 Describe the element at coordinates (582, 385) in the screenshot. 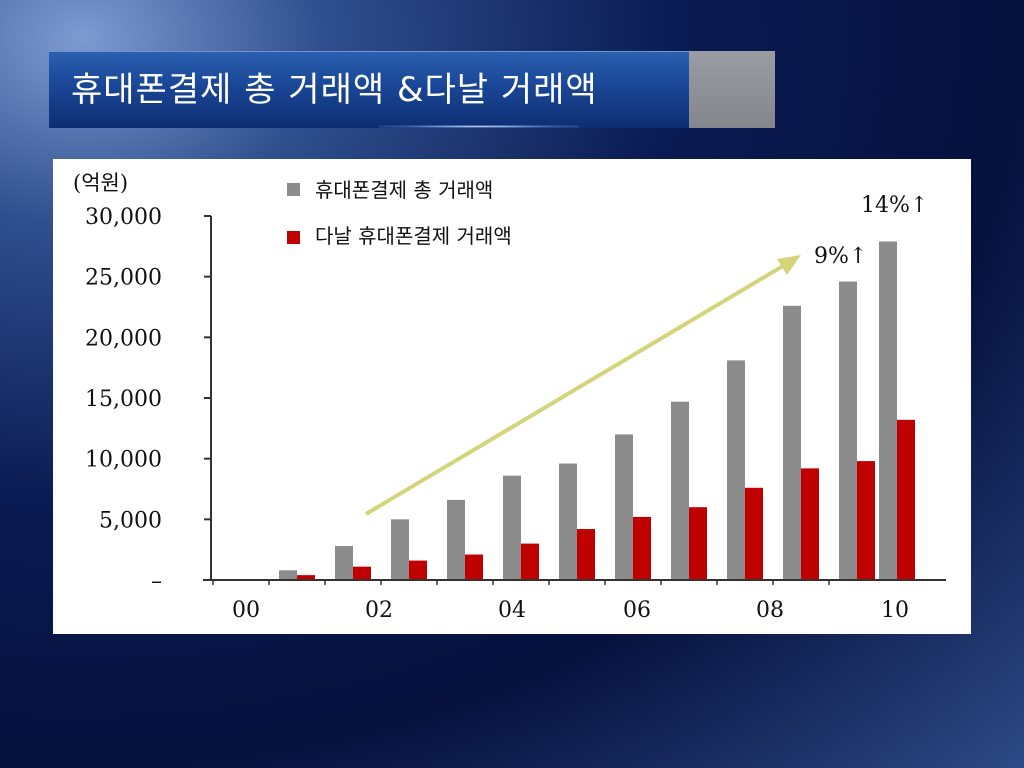

I see `trend-arrow` at that location.